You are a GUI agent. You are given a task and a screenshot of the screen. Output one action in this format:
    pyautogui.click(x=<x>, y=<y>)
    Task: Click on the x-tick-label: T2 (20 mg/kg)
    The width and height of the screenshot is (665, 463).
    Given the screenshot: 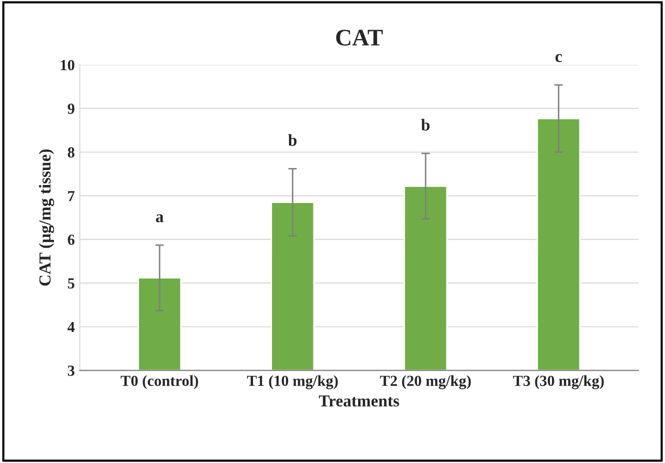 What is the action you would take?
    pyautogui.click(x=425, y=382)
    